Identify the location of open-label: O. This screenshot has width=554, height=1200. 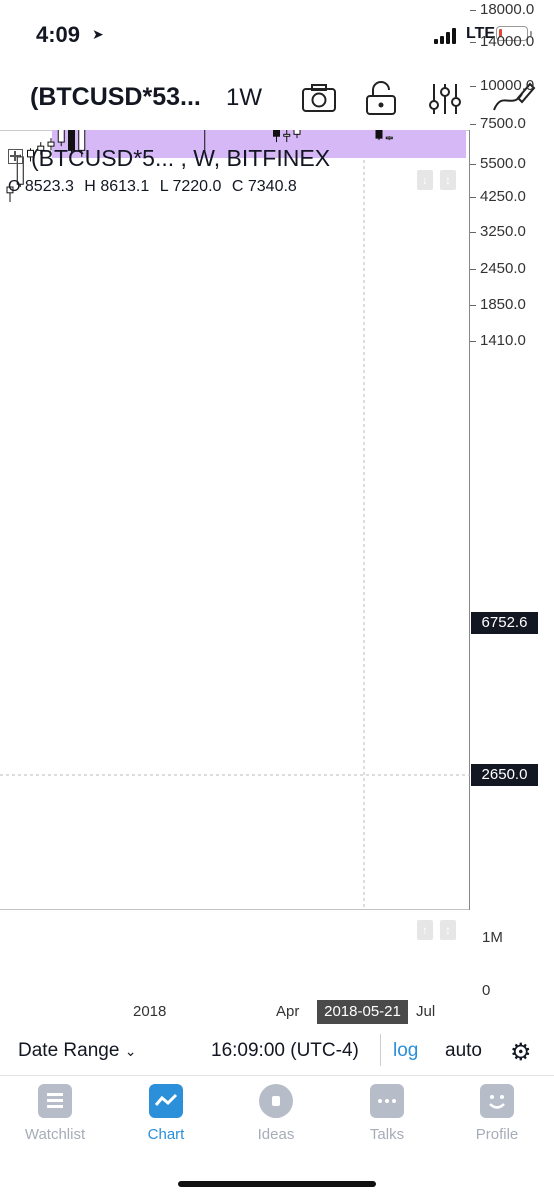
(14, 186).